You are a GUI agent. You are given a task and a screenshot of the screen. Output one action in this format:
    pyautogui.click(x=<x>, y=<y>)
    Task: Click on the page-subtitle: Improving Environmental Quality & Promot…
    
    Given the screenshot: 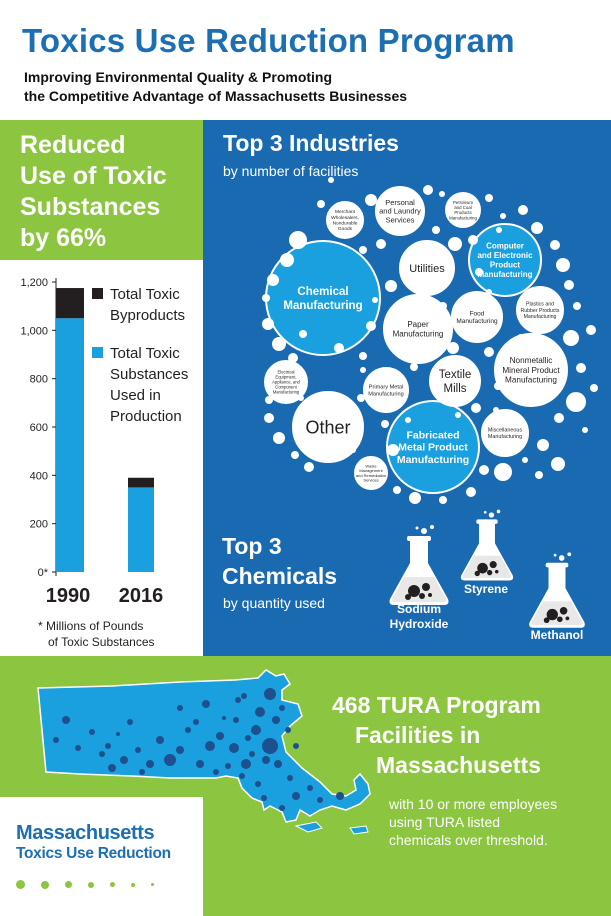 What is the action you would take?
    pyautogui.click(x=304, y=87)
    